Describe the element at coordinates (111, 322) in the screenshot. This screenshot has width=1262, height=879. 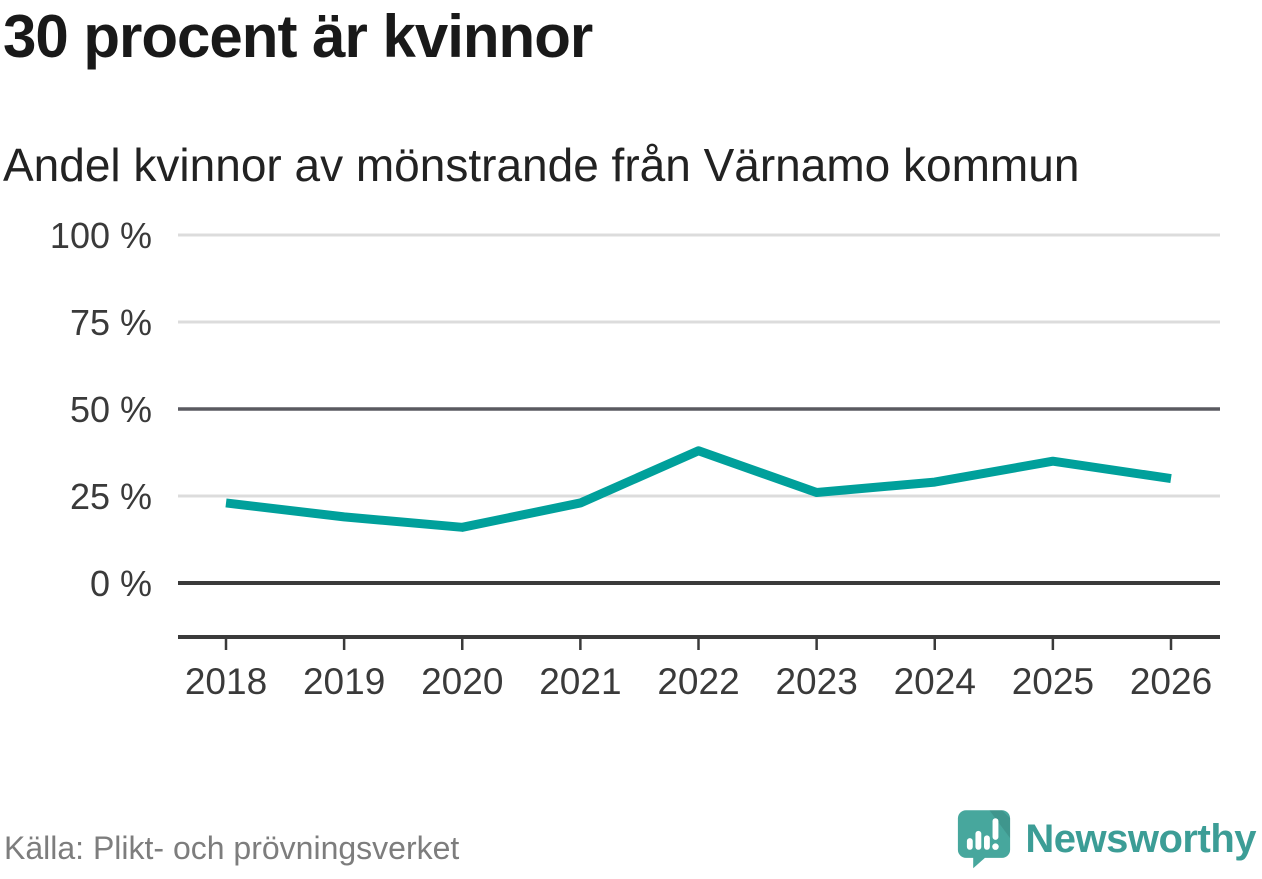
I see `y-axis-label: 75 %` at that location.